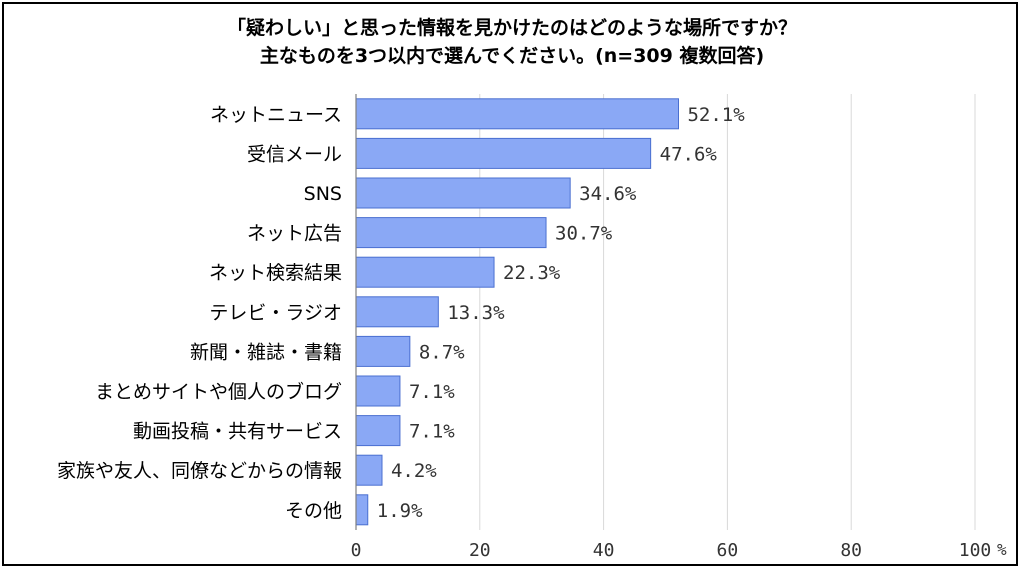 The width and height of the screenshot is (1024, 570). Describe the element at coordinates (608, 194) in the screenshot. I see `value-label-2: 34.6%` at that location.